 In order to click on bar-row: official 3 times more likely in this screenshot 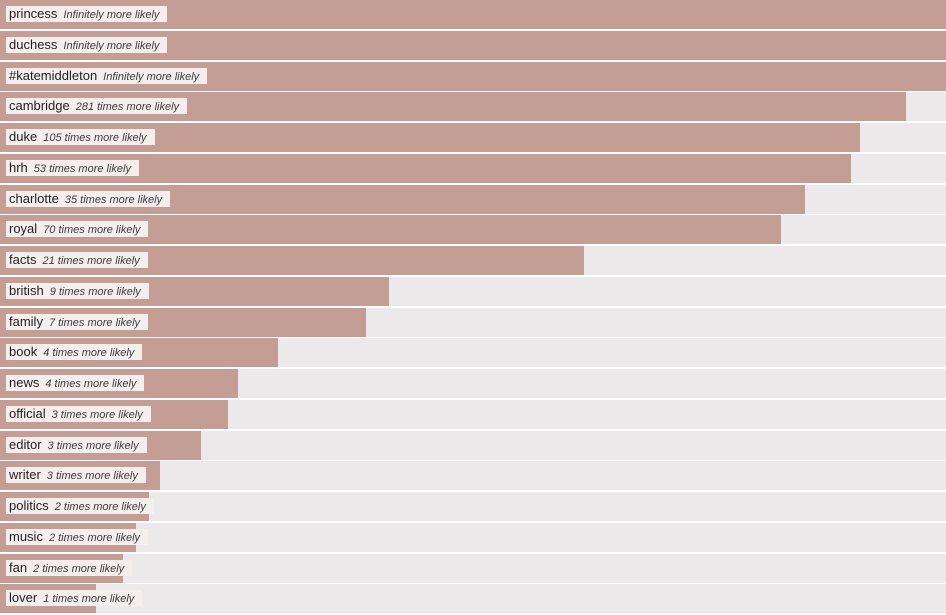, I will do `click(473, 414)`.